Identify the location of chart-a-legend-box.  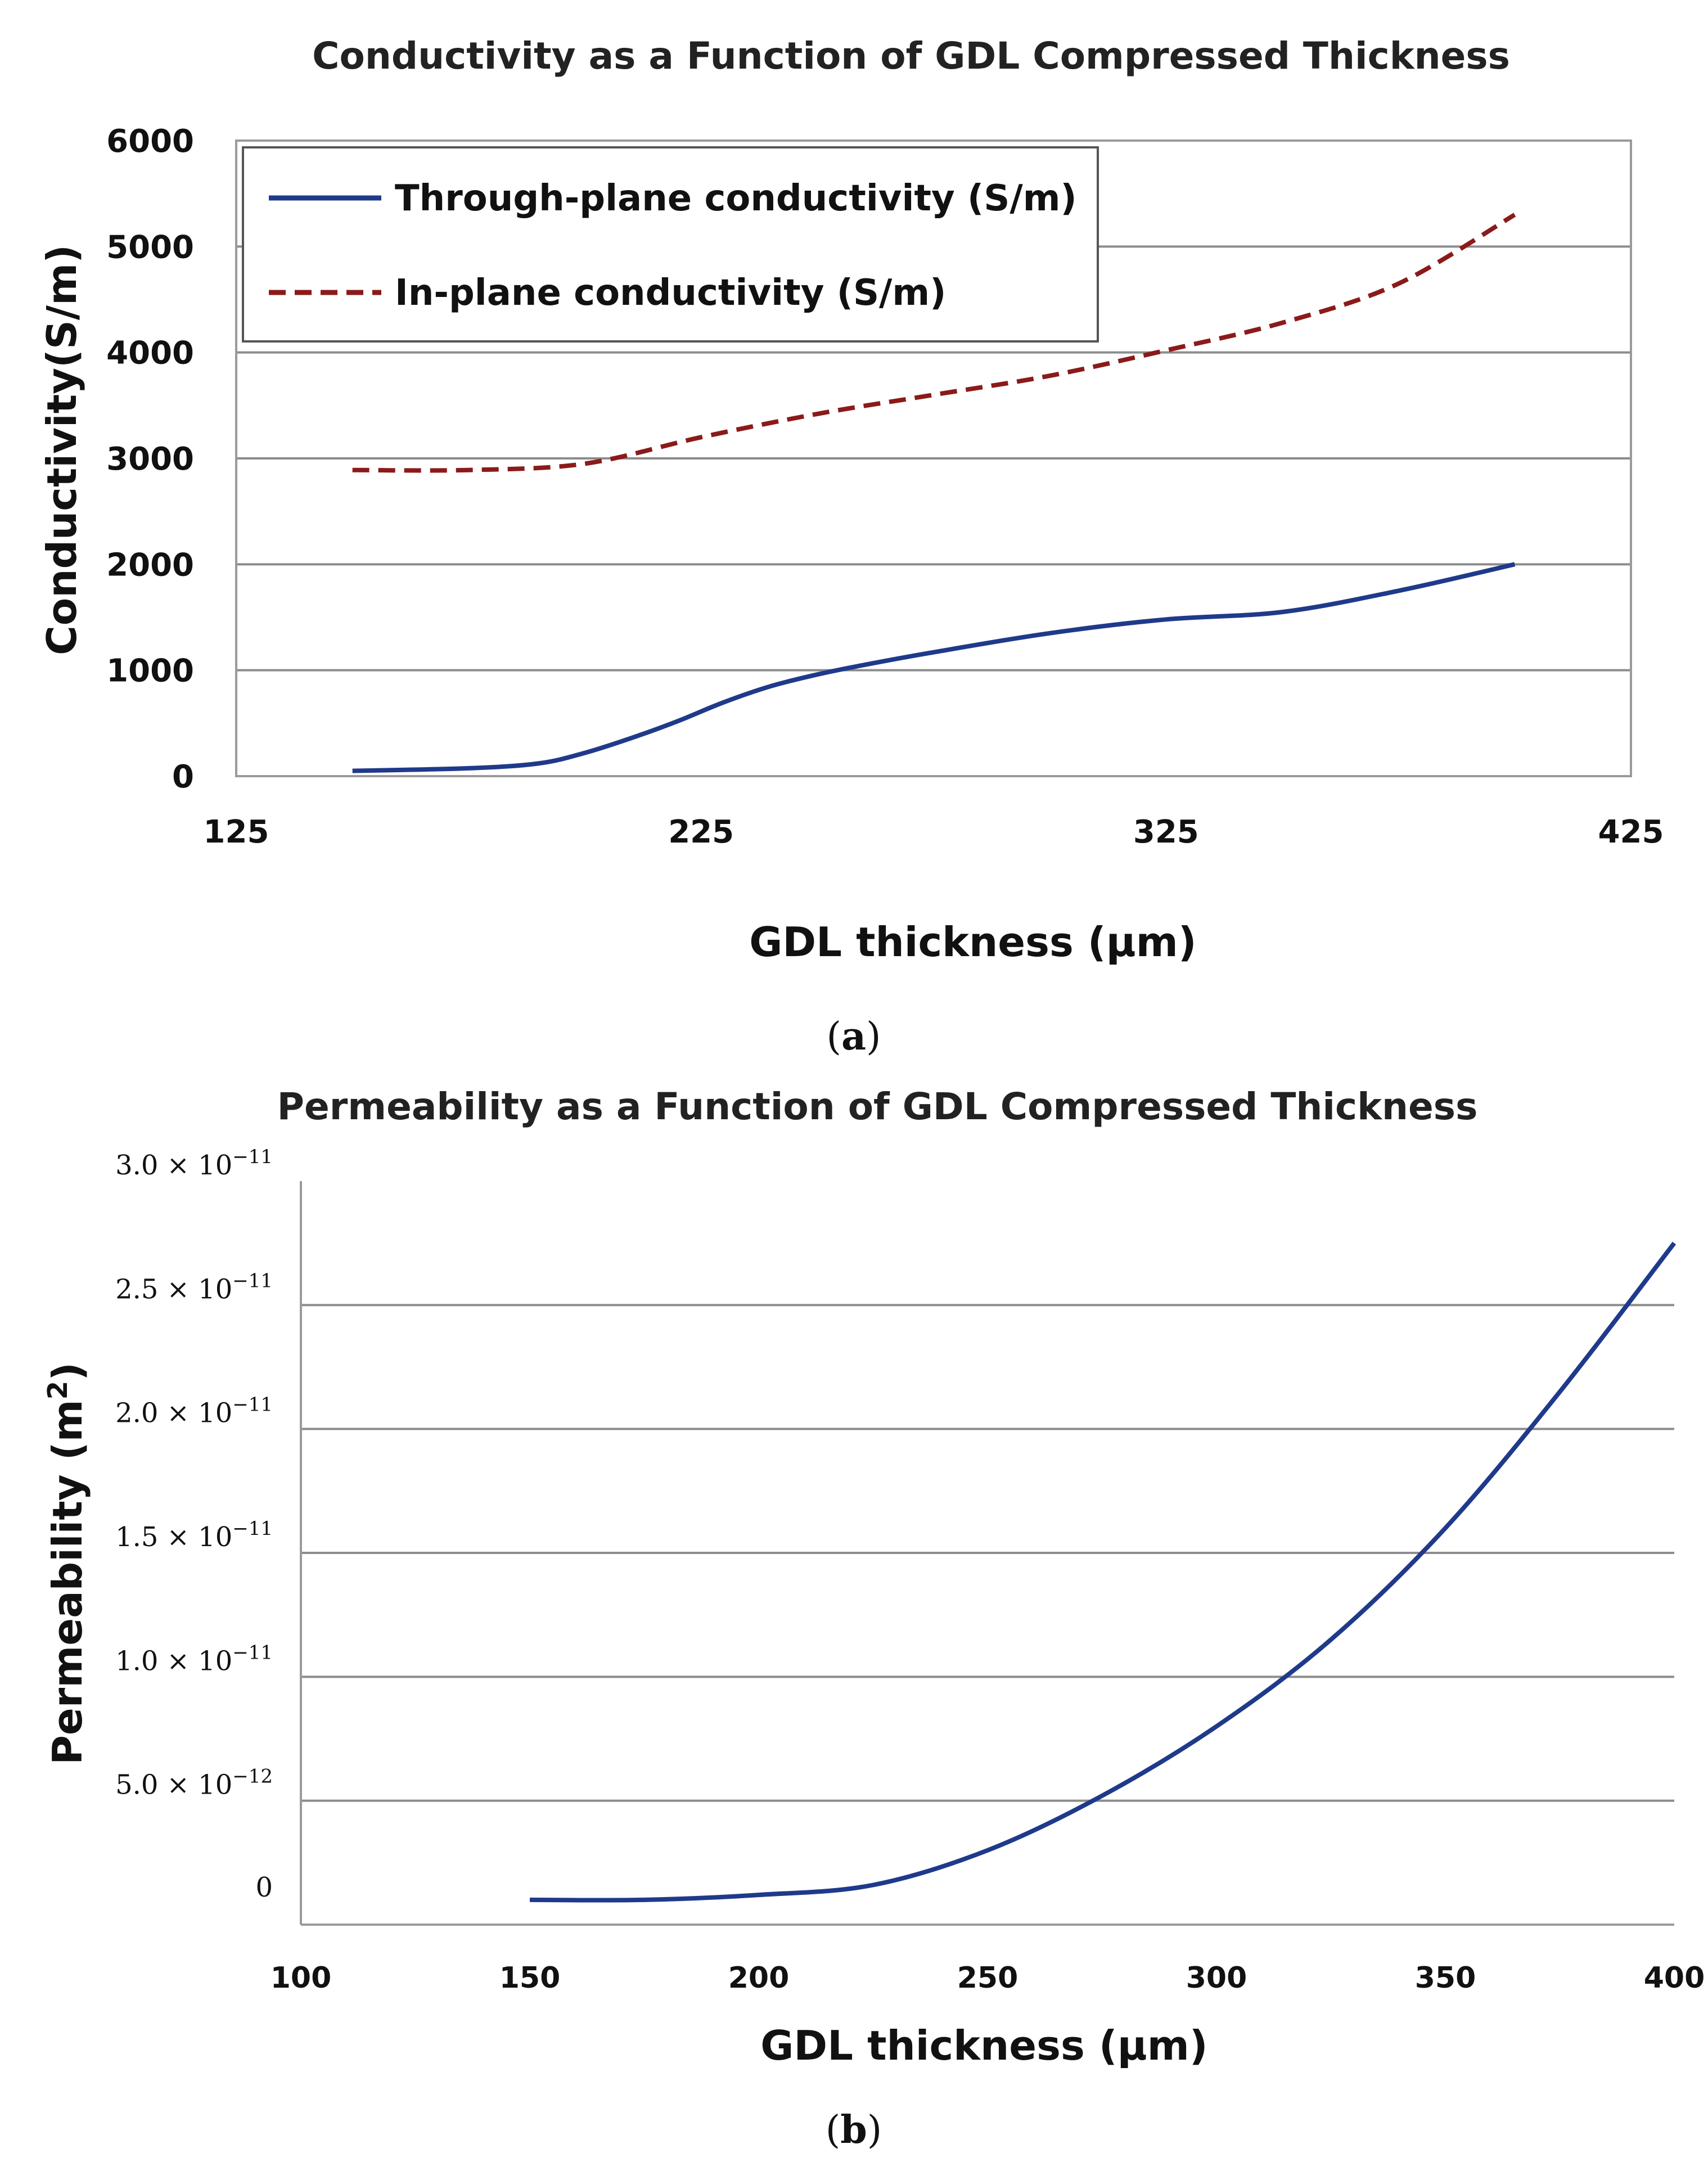
(670, 244).